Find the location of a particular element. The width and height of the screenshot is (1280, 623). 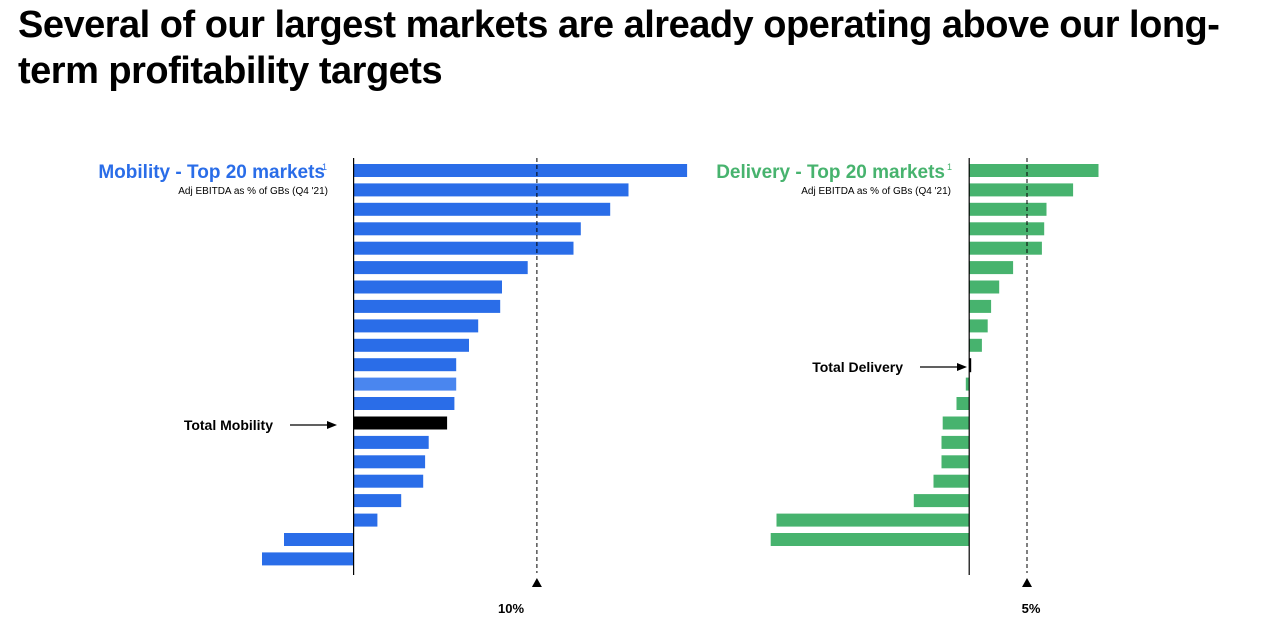

mobility-title-footnote: 1 is located at coordinates (324, 167).